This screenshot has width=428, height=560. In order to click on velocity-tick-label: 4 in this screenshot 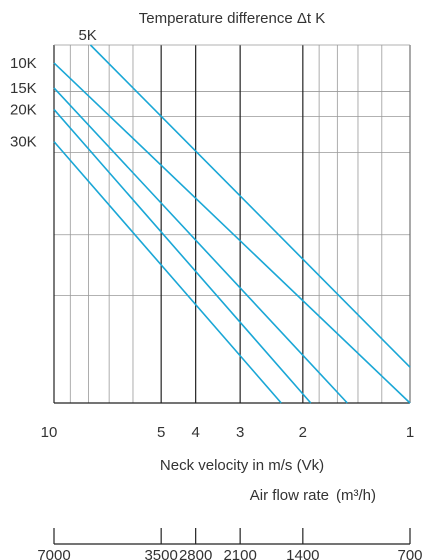, I will do `click(195, 432)`.